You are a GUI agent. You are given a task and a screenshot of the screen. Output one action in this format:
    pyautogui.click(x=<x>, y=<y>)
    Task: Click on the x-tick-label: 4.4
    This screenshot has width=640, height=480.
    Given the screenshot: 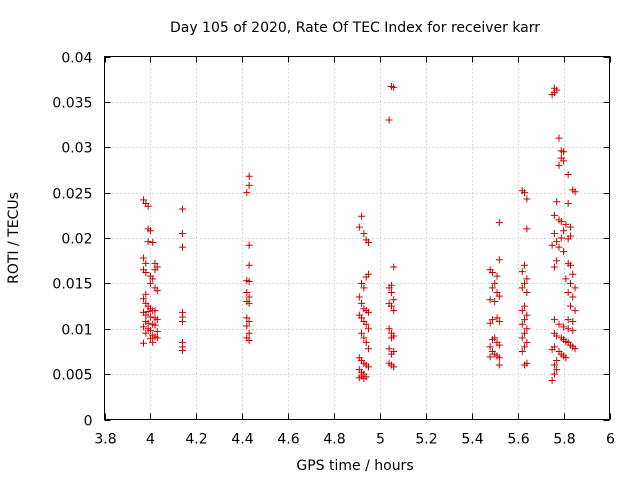 What is the action you would take?
    pyautogui.click(x=242, y=440)
    